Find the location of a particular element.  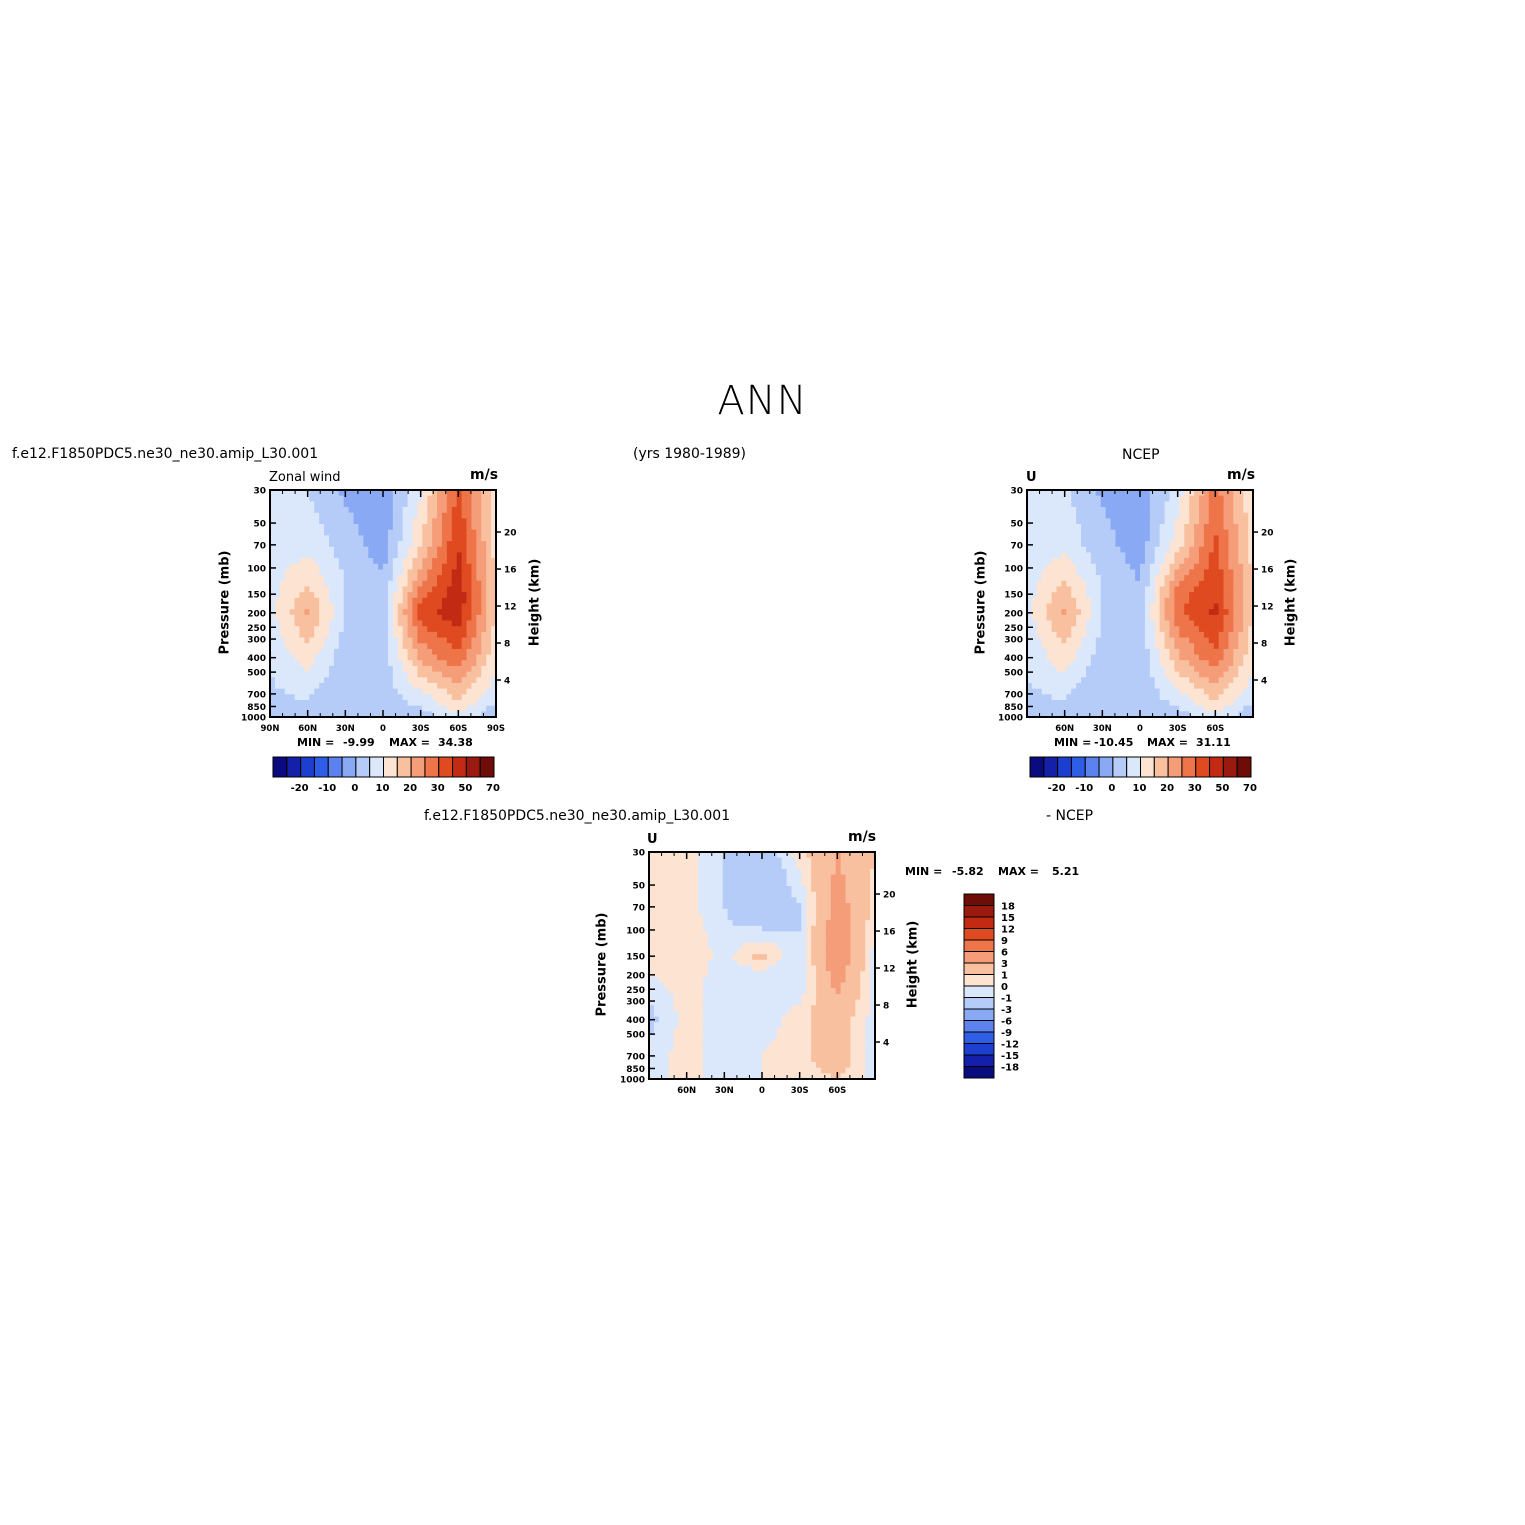

panel2-max-value: 31.11 is located at coordinates (1213, 742).